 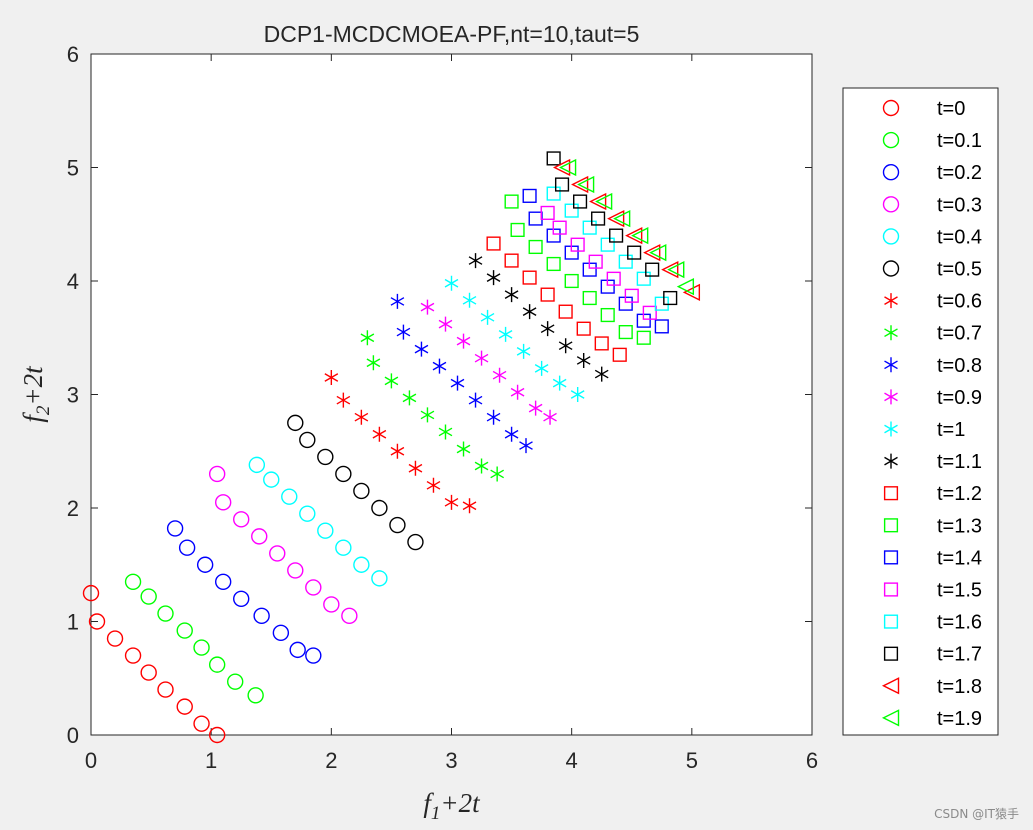 I want to click on series-t=1.9, so click(x=626, y=227).